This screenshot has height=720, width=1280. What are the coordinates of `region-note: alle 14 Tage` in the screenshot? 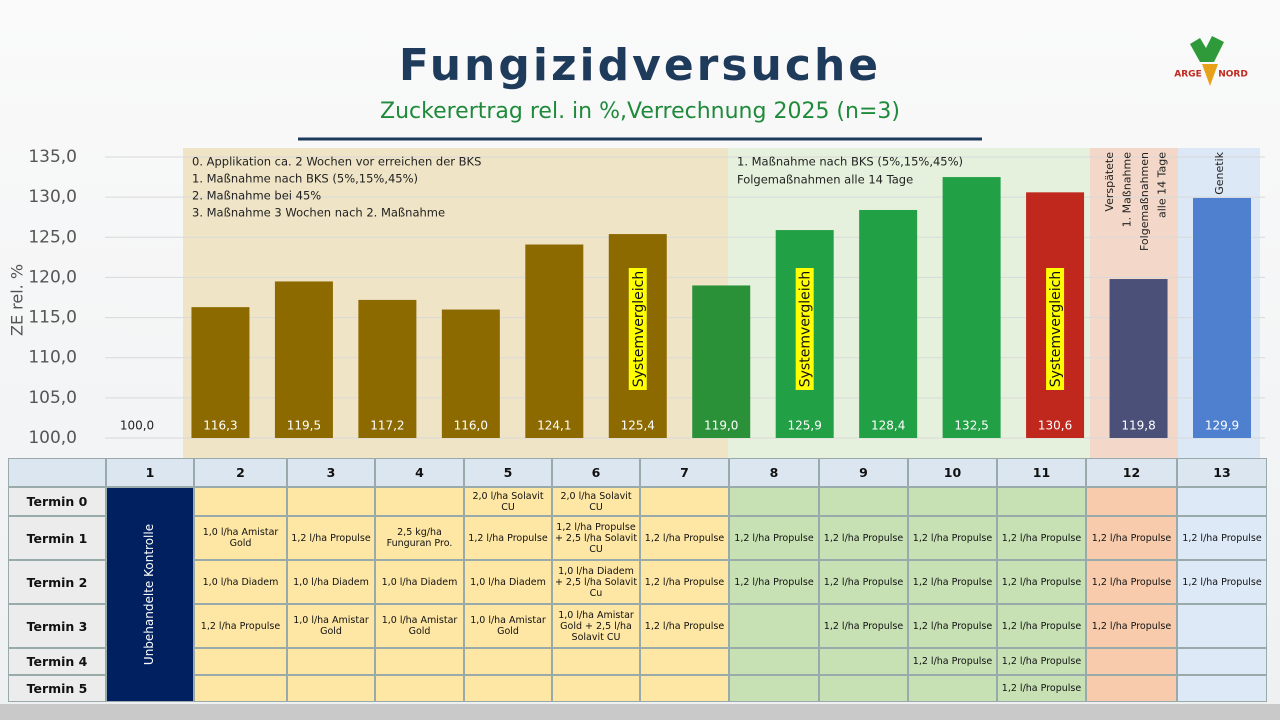 It's located at (1162, 185).